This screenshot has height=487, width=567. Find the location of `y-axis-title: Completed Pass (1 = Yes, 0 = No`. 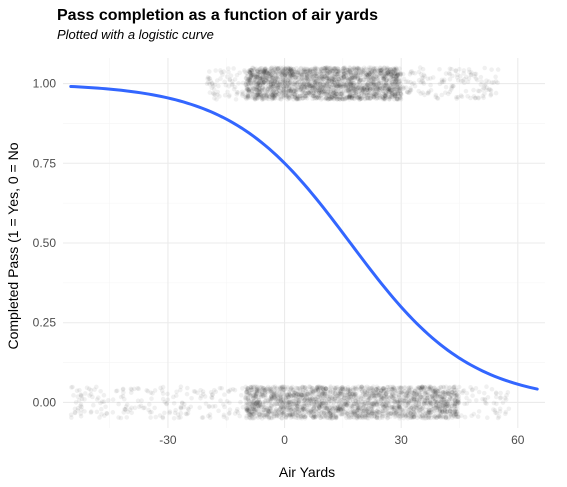

y-axis-title: Completed Pass (1 = Yes, 0 = No is located at coordinates (13, 245).